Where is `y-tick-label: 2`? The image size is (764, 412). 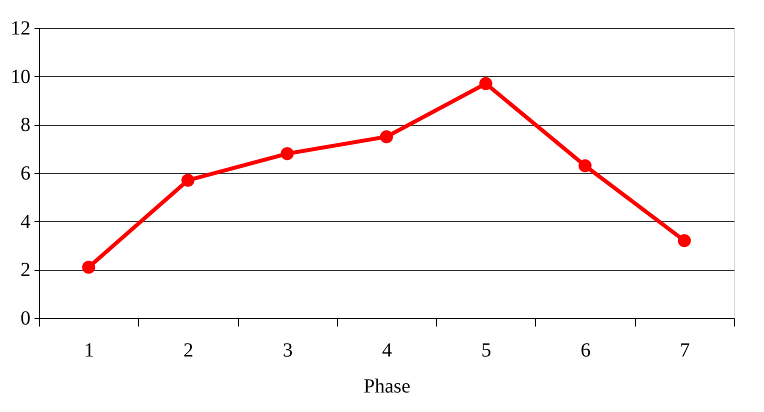
y-tick-label: 2 is located at coordinates (25, 270).